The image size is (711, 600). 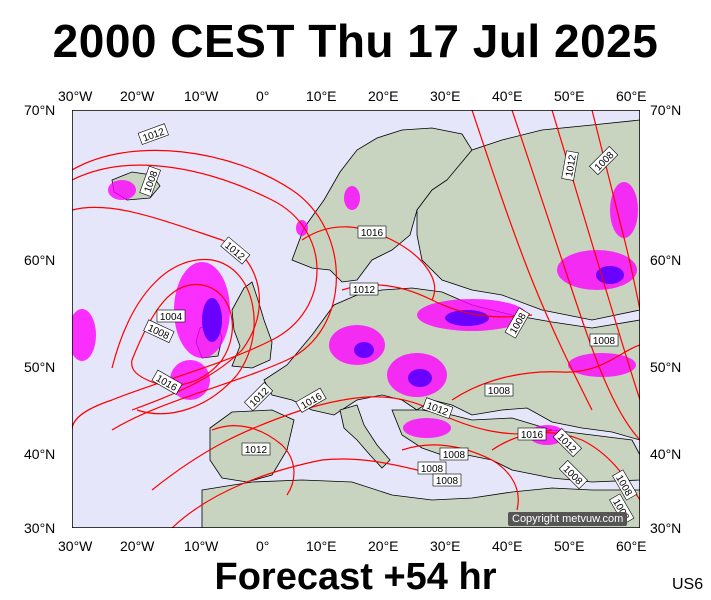 I want to click on copyright-notice: Copyright metvuw.com, so click(x=568, y=519).